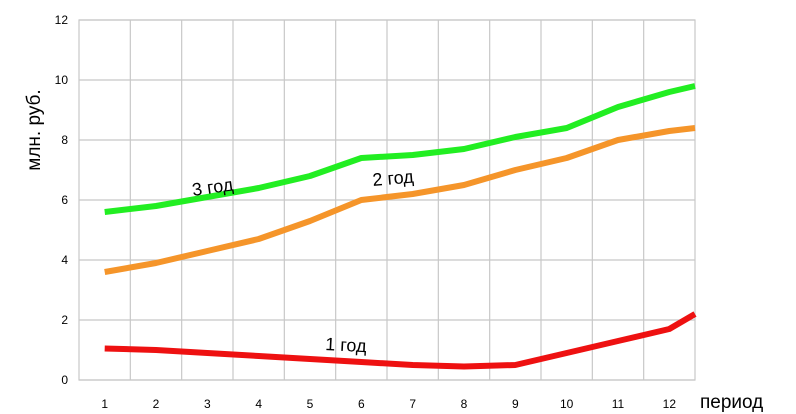 The height and width of the screenshot is (414, 796). What do you see at coordinates (393, 178) in the screenshot?
I see `series-label-year-2: 2 год` at bounding box center [393, 178].